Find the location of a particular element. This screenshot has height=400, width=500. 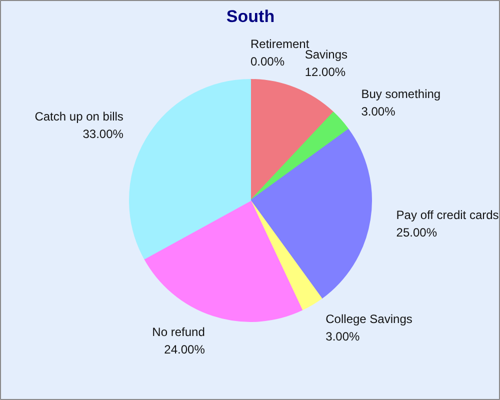

data-label: 24.00% is located at coordinates (185, 349).